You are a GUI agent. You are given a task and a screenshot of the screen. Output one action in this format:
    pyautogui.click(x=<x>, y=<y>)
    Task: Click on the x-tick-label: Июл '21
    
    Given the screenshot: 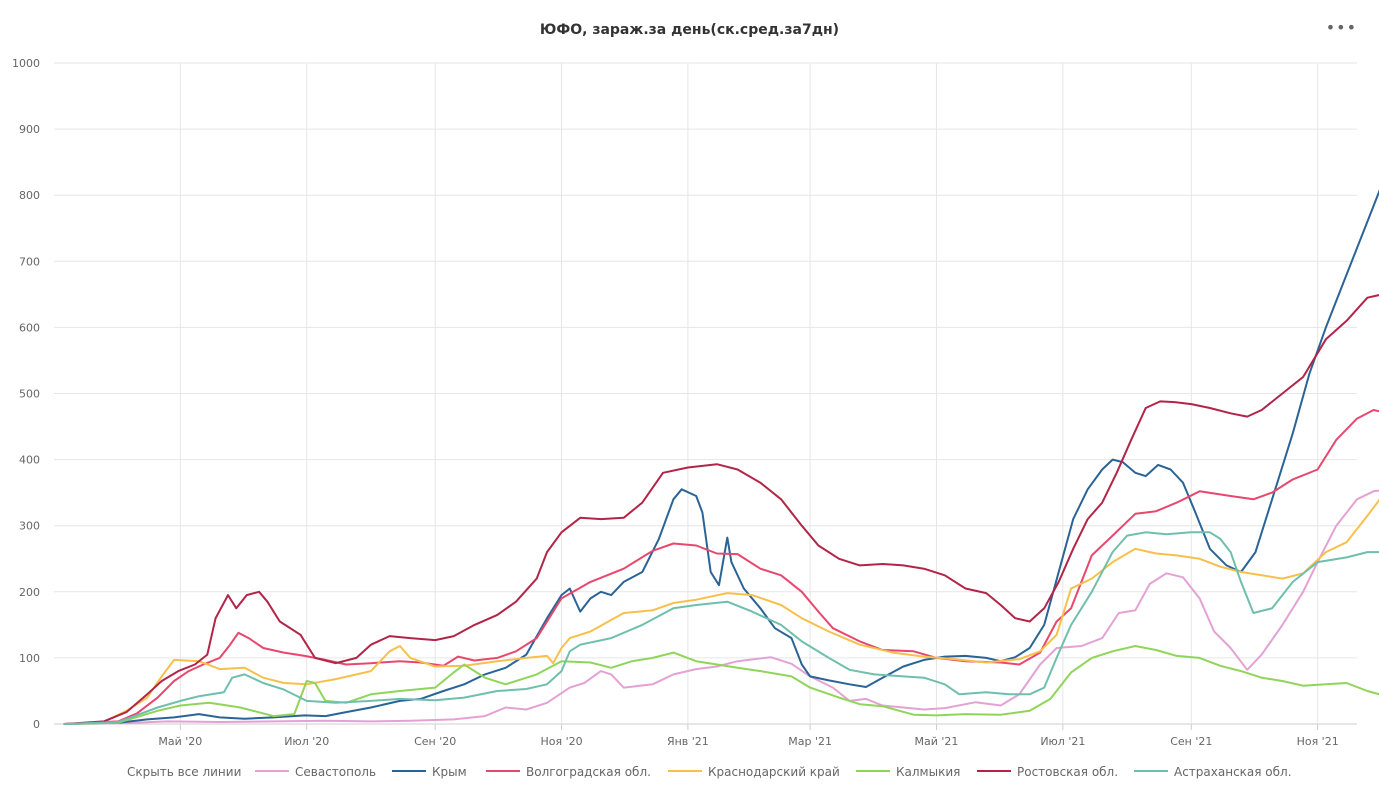 What is the action you would take?
    pyautogui.click(x=1062, y=741)
    